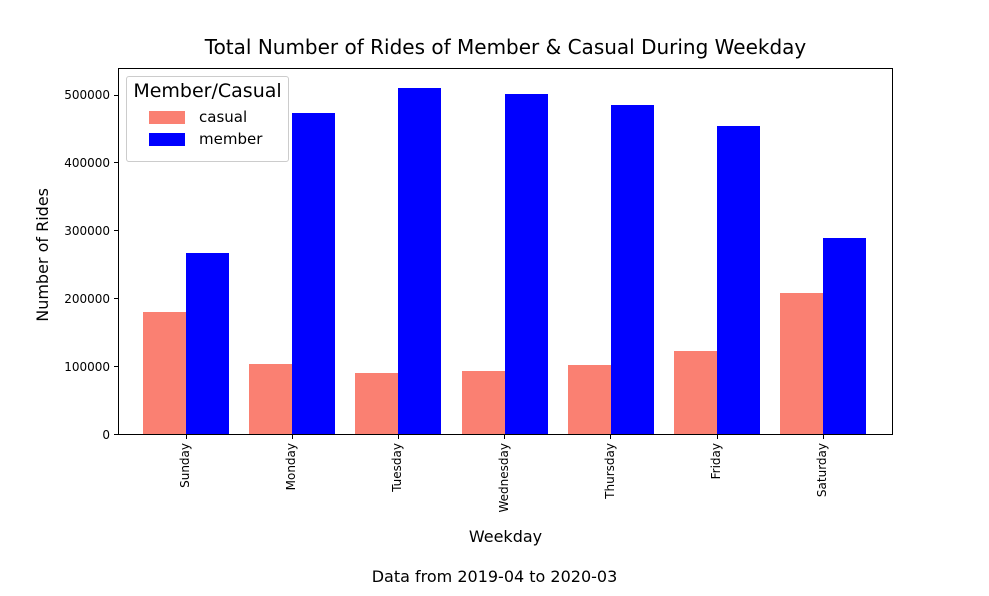  I want to click on x-tick-label: Saturday, so click(822, 470).